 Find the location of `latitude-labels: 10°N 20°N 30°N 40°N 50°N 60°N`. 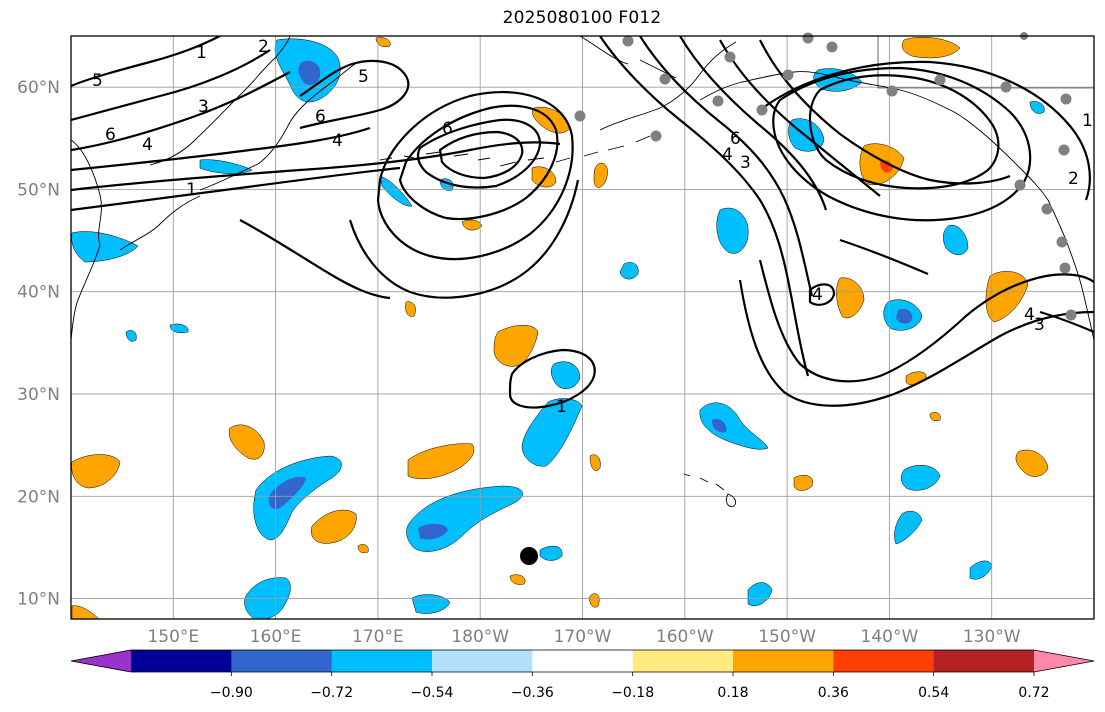

latitude-labels: 10°N 20°N 30°N 40°N 50°N 60°N is located at coordinates (38, 343).